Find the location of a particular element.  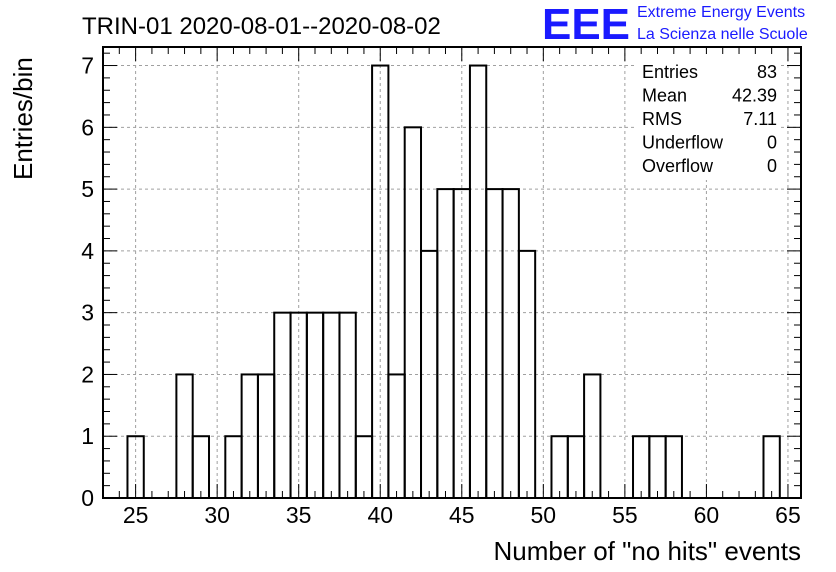

stats-label: RMS is located at coordinates (662, 119).